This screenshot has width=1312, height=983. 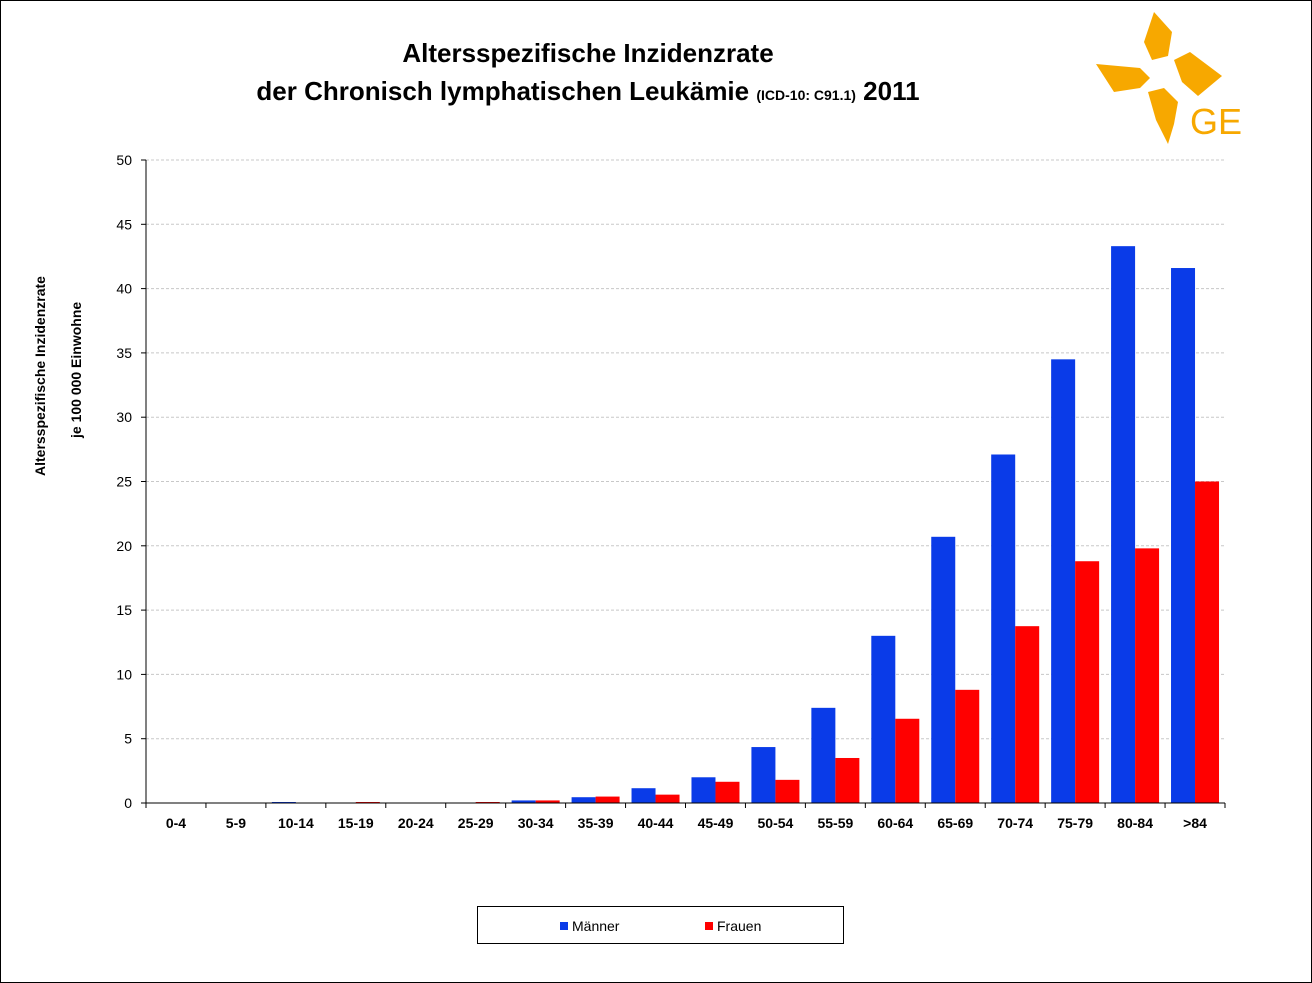 What do you see at coordinates (776, 823) in the screenshot?
I see `x-tick-label: 50-54` at bounding box center [776, 823].